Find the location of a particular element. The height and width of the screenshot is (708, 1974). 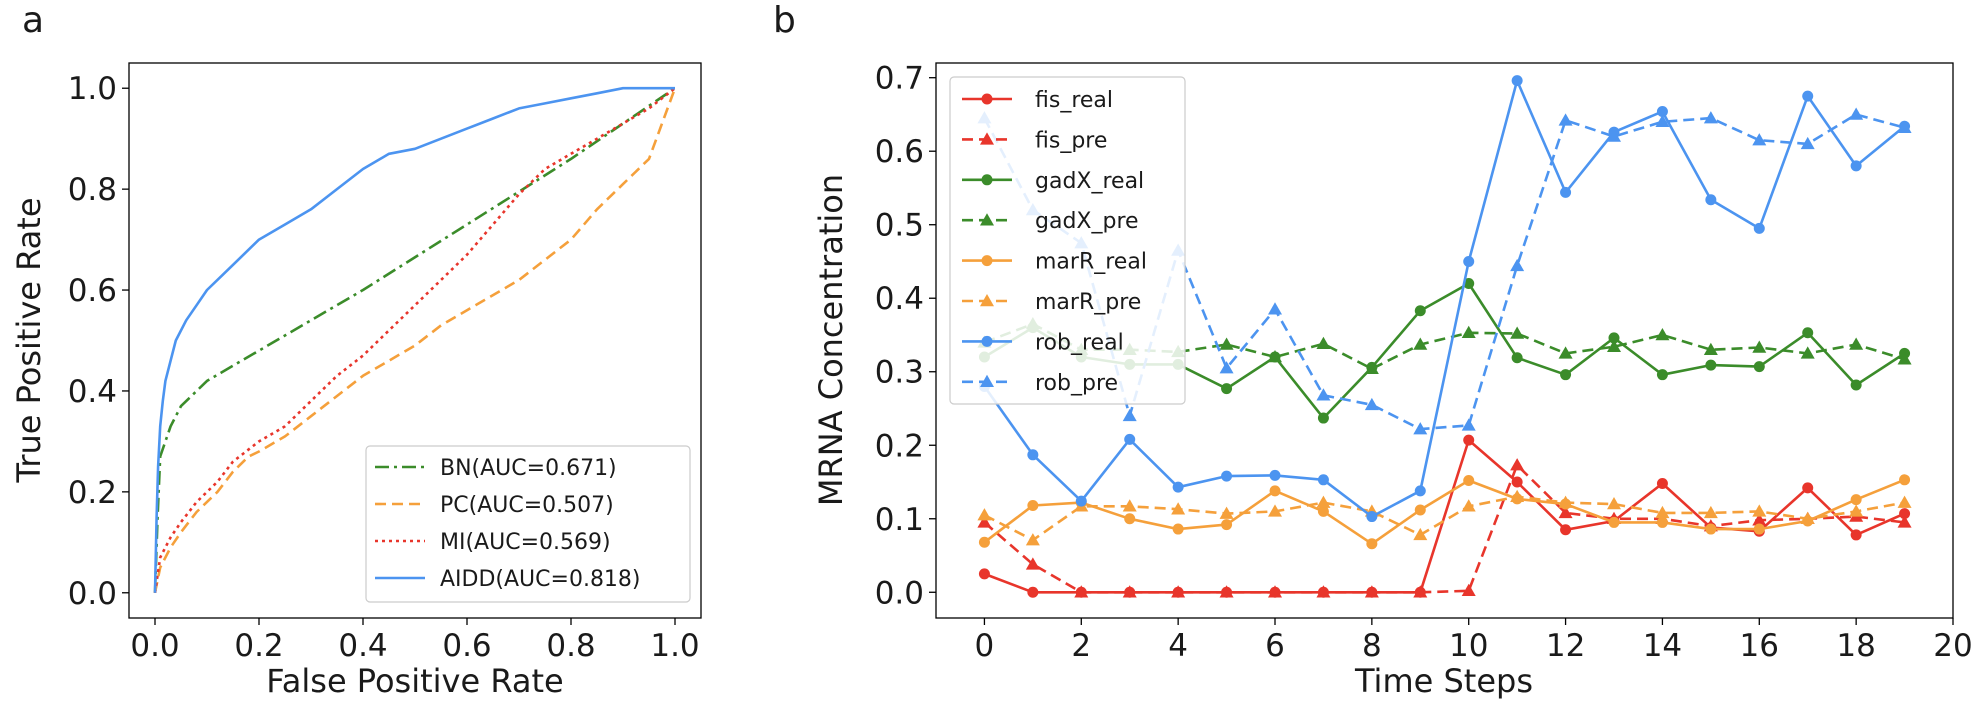

mrna-x-tick-label: 18 is located at coordinates (1855, 646).